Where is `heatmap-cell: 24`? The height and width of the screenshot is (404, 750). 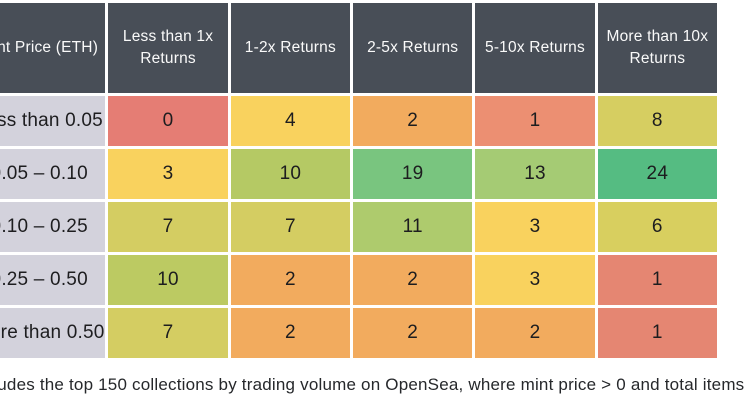
heatmap-cell: 24 is located at coordinates (657, 174).